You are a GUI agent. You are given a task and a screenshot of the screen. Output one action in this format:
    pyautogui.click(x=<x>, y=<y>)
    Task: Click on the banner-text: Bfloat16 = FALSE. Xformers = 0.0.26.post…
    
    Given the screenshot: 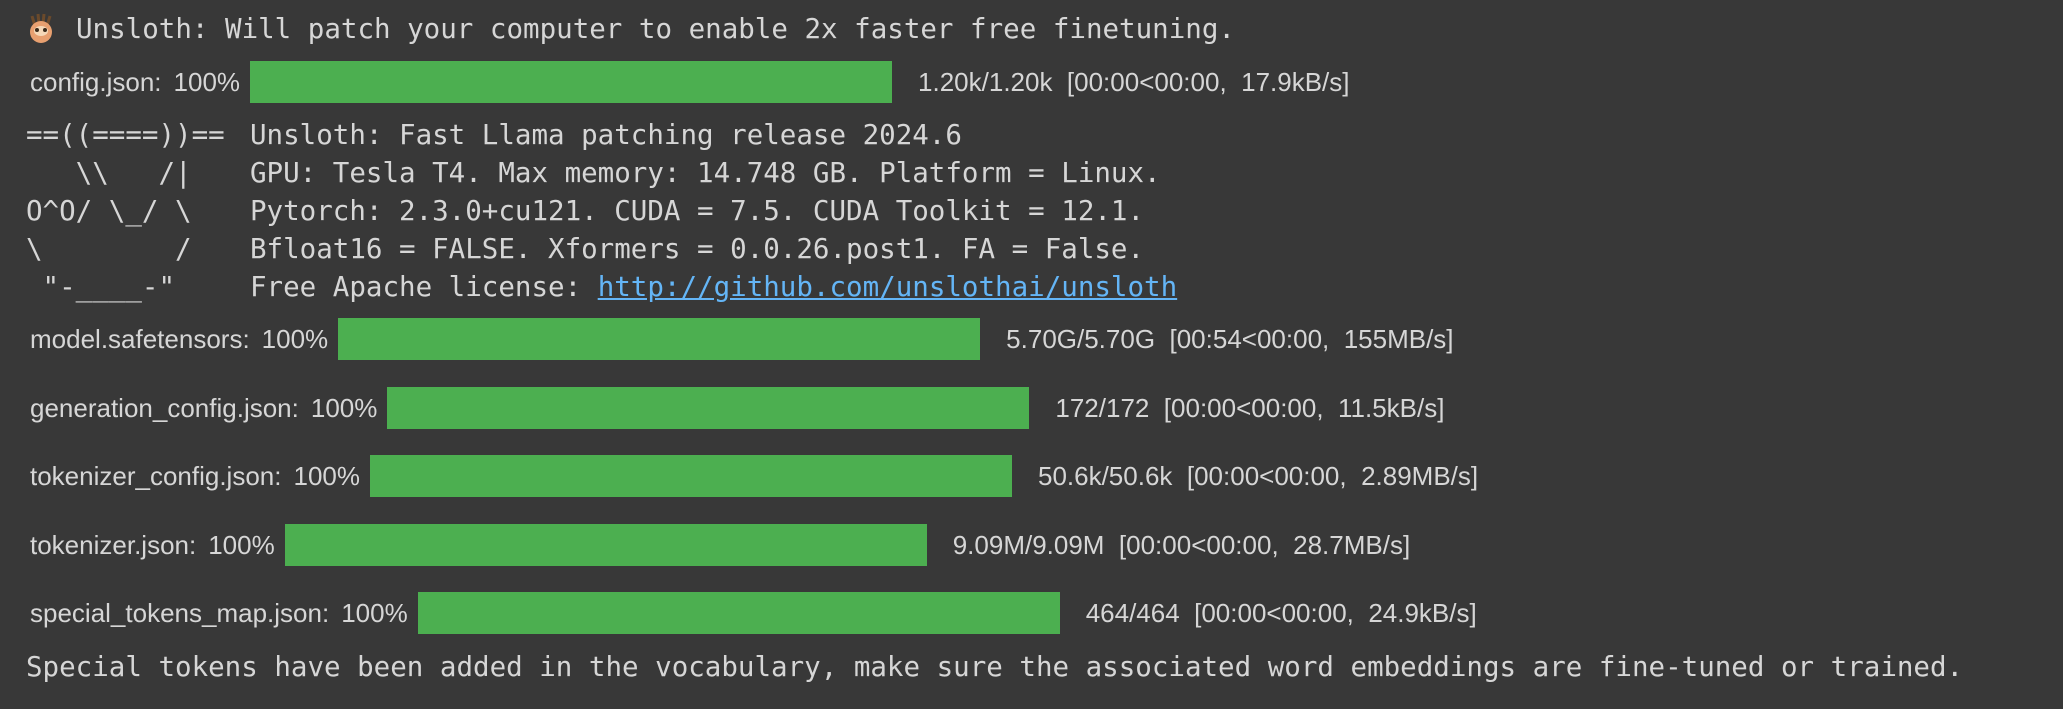 What is the action you would take?
    pyautogui.click(x=697, y=249)
    